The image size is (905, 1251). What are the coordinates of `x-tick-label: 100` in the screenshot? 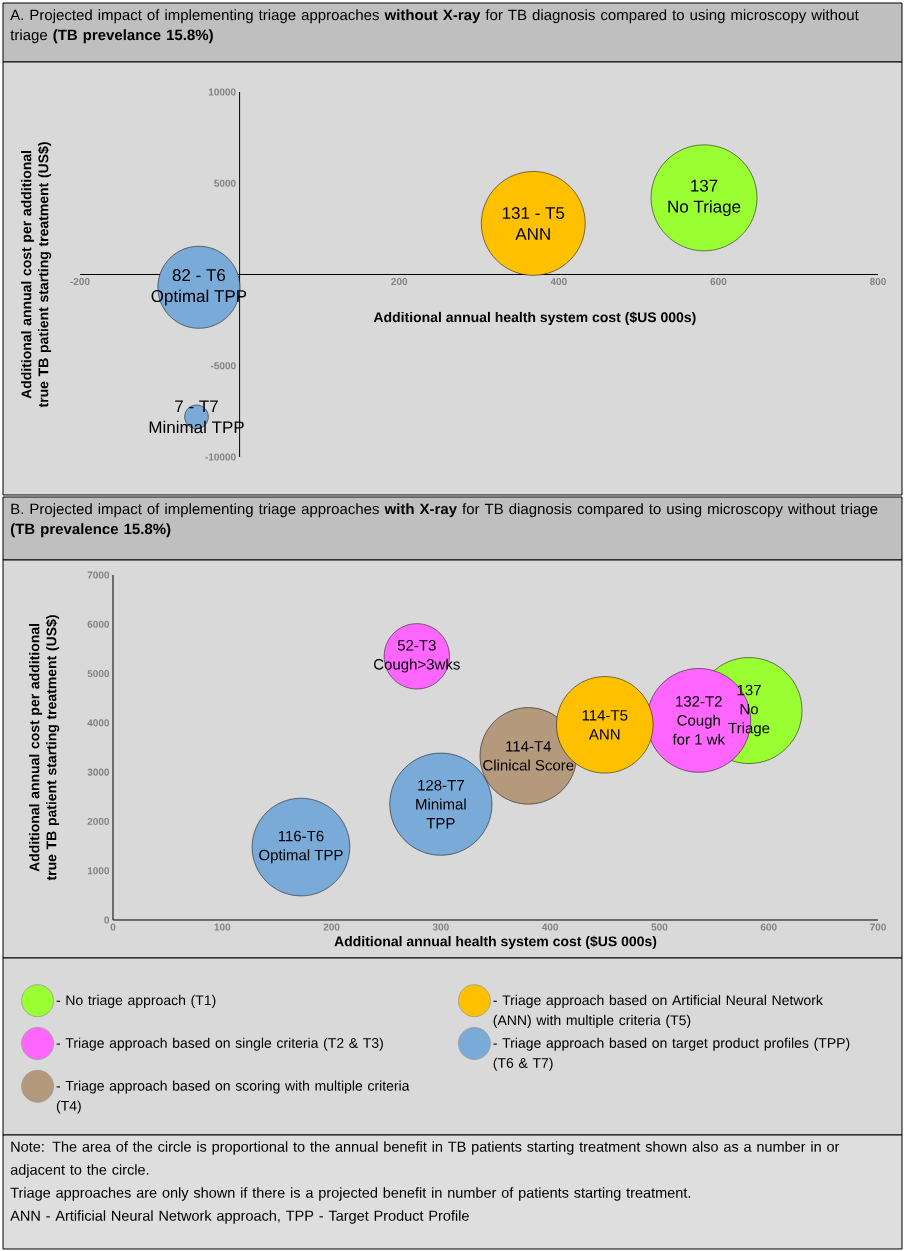 It's located at (222, 927).